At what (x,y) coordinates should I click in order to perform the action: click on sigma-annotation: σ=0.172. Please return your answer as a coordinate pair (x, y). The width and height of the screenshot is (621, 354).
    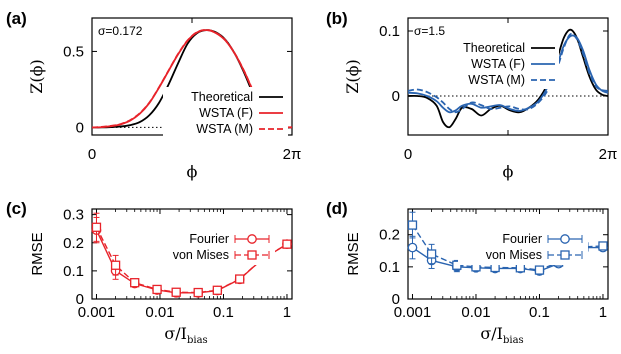
    Looking at the image, I should click on (120, 31).